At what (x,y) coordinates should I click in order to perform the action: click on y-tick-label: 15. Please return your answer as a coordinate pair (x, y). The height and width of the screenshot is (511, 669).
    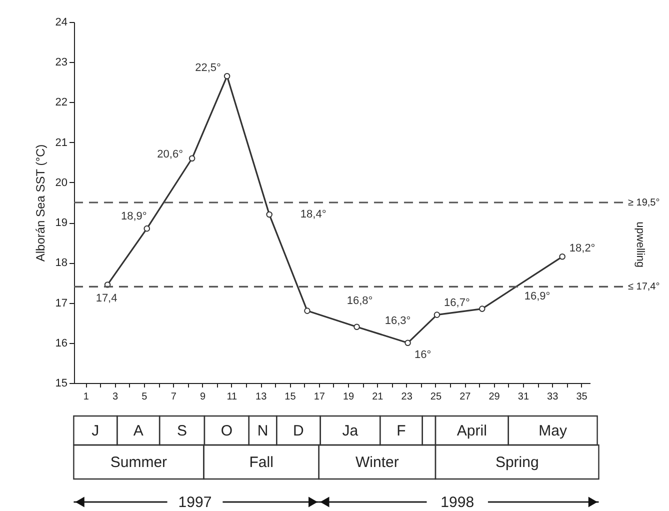
    Looking at the image, I should click on (61, 384).